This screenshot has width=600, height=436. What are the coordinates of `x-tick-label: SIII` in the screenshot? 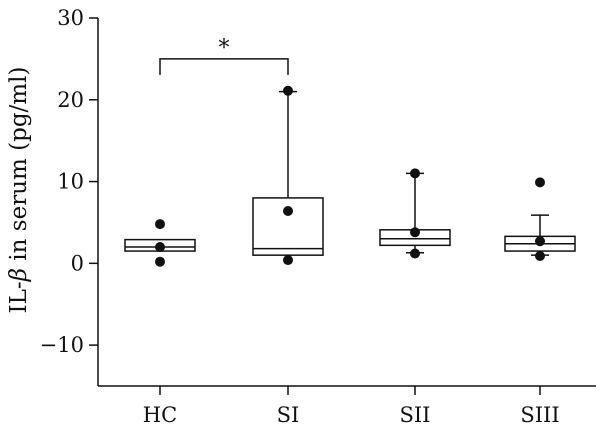 It's located at (539, 415).